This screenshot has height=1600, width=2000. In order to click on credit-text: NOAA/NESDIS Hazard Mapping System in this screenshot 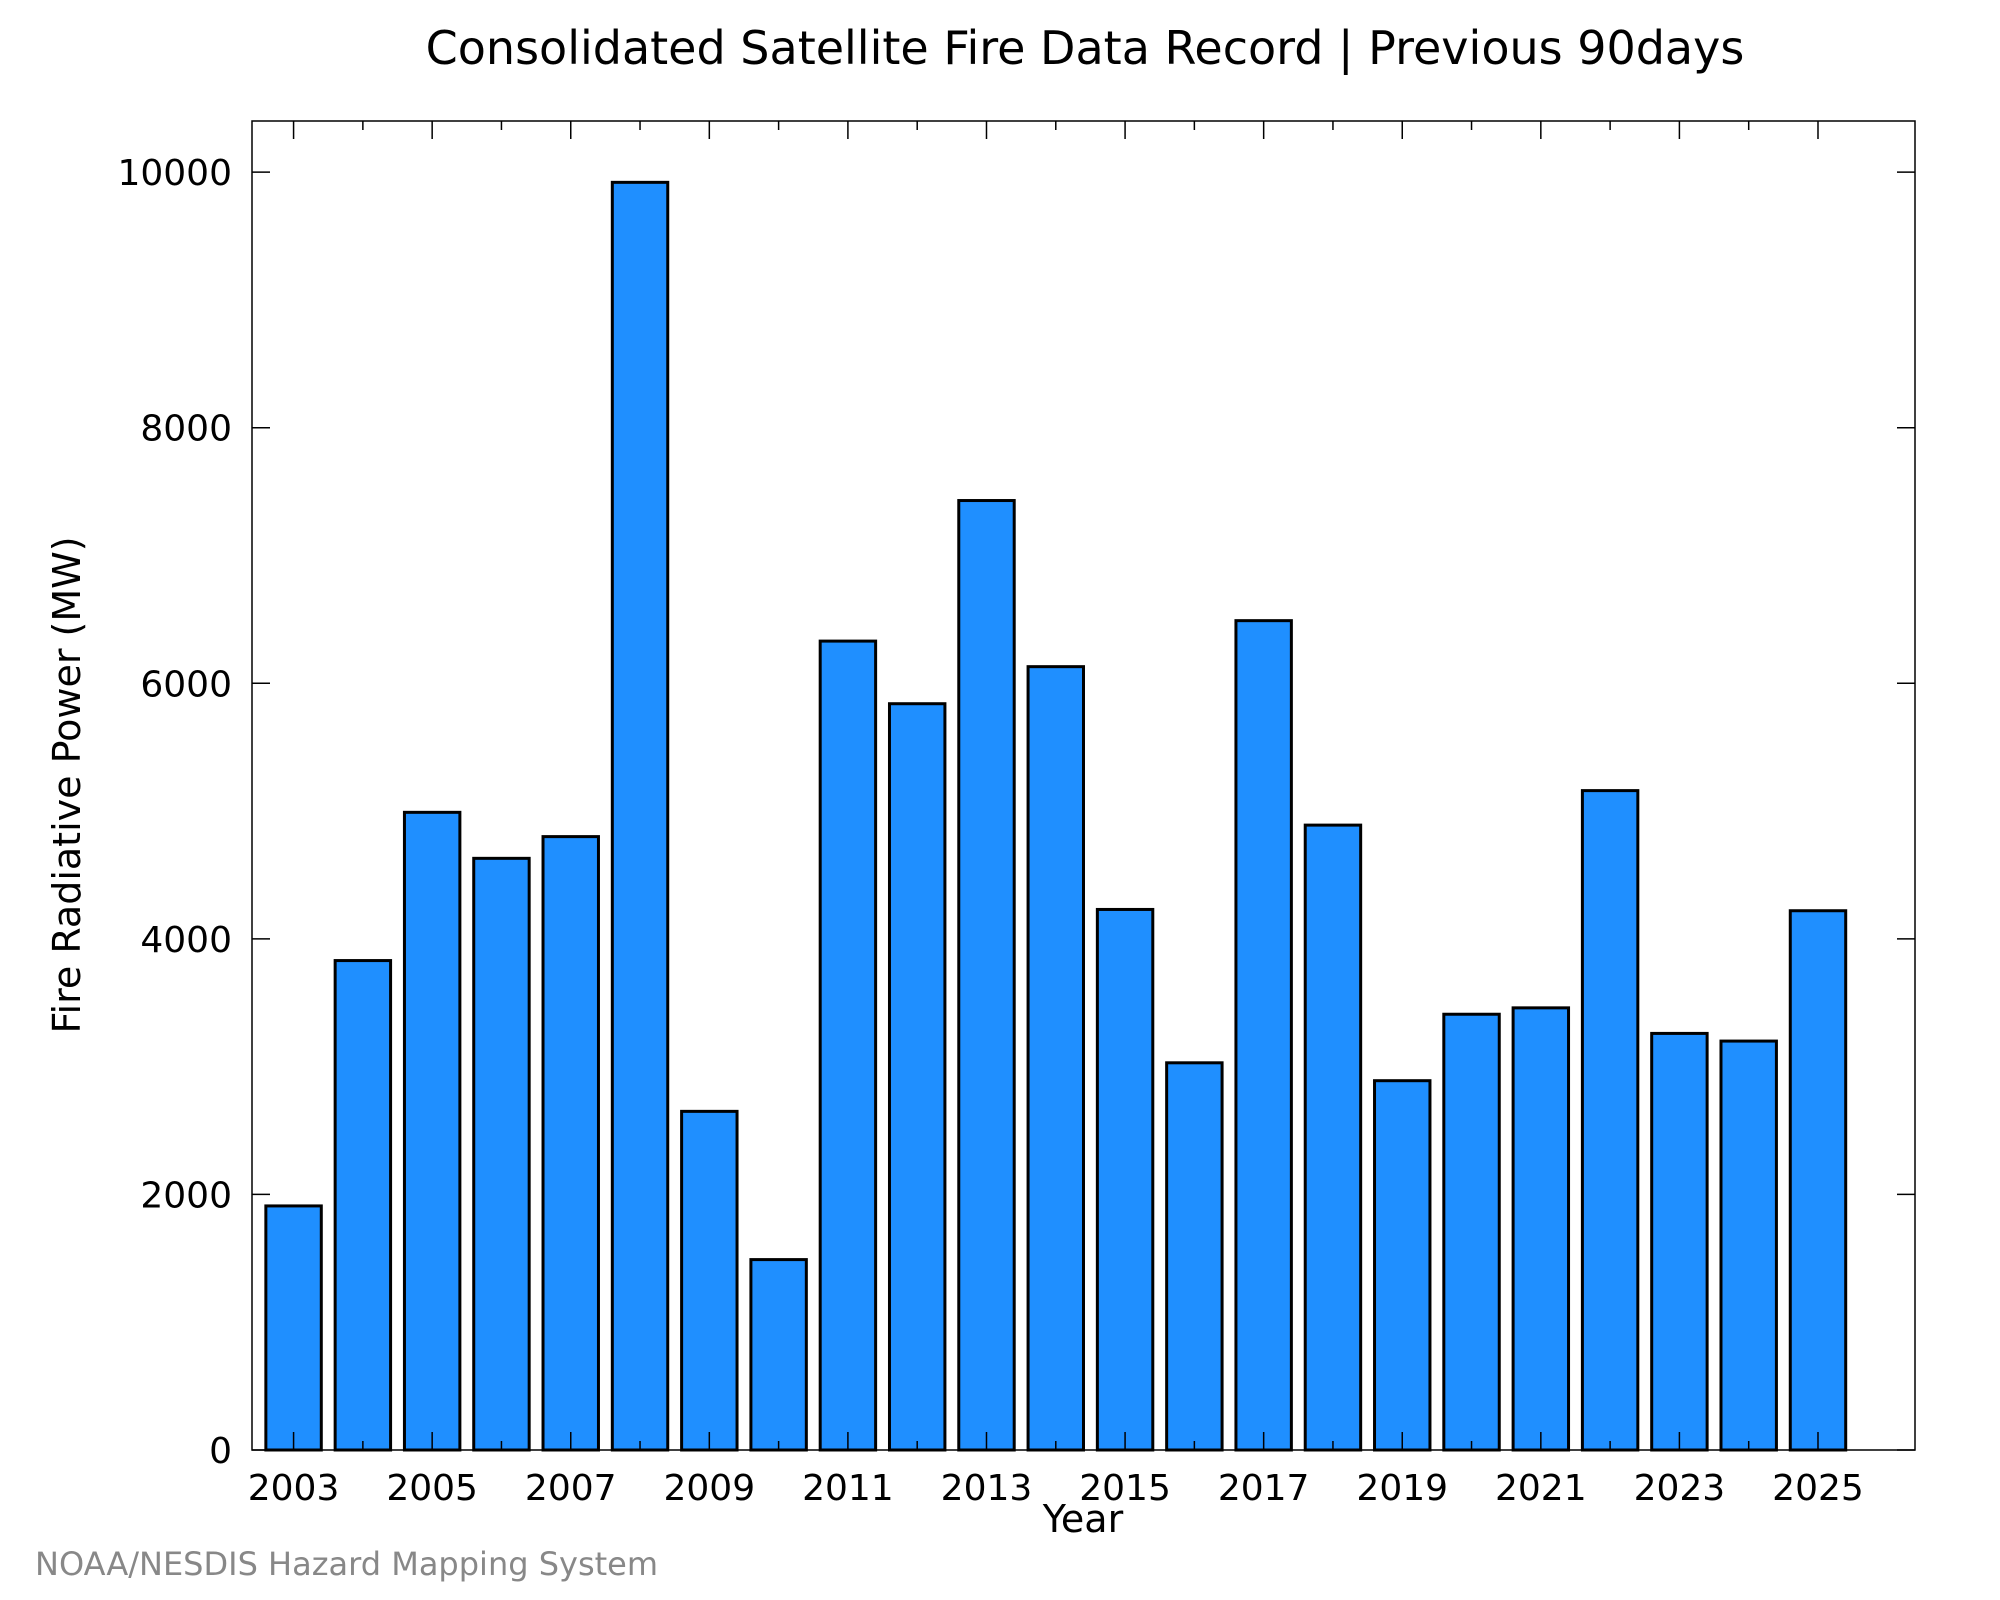, I will do `click(346, 1564)`.